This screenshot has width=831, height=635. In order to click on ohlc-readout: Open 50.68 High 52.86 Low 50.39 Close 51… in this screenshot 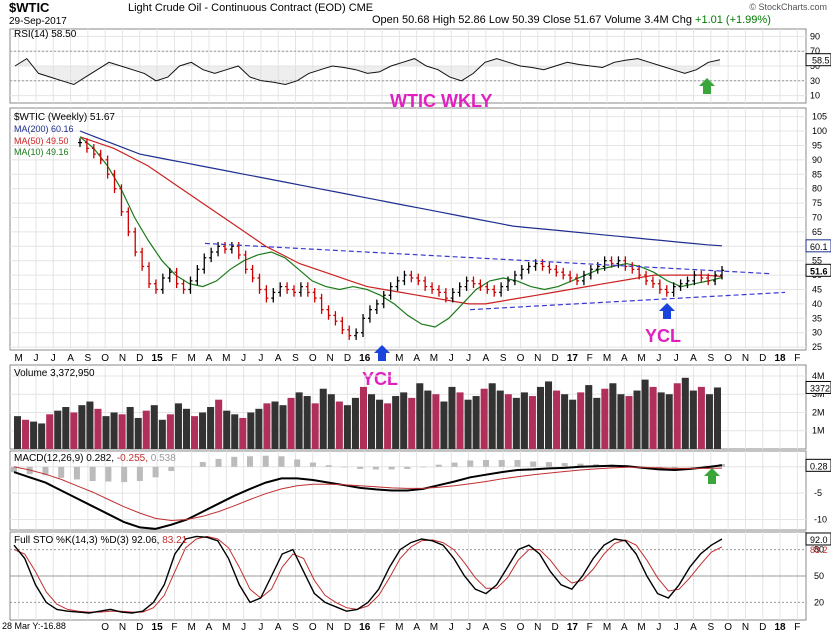, I will do `click(571, 20)`.